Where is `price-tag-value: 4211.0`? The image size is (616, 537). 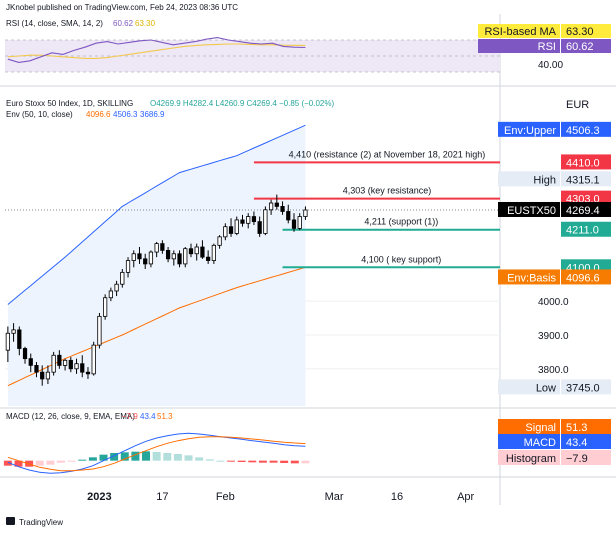 price-tag-value: 4211.0 is located at coordinates (582, 231).